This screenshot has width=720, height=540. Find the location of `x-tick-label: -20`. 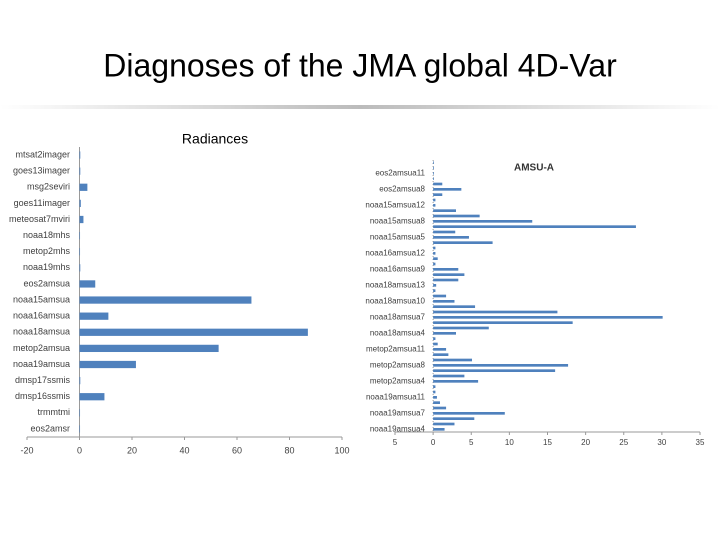

x-tick-label: -20 is located at coordinates (26, 450).